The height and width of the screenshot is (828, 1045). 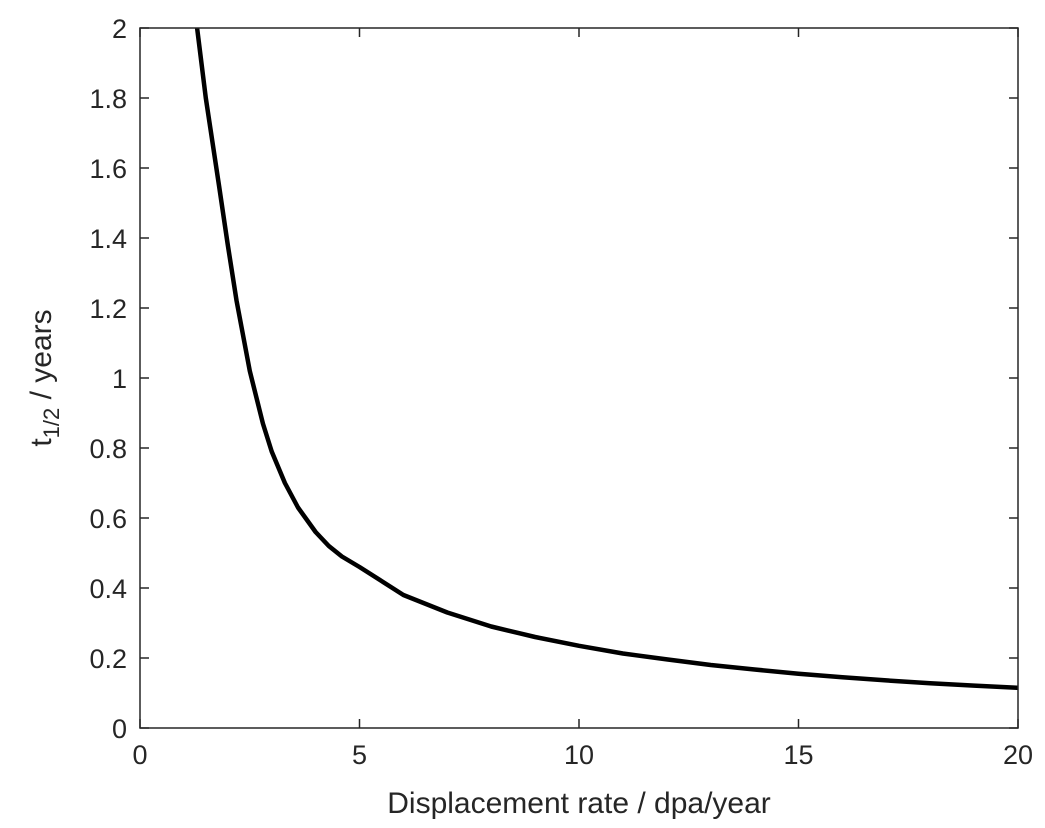 I want to click on y-tick-label: 1.8, so click(x=108, y=99).